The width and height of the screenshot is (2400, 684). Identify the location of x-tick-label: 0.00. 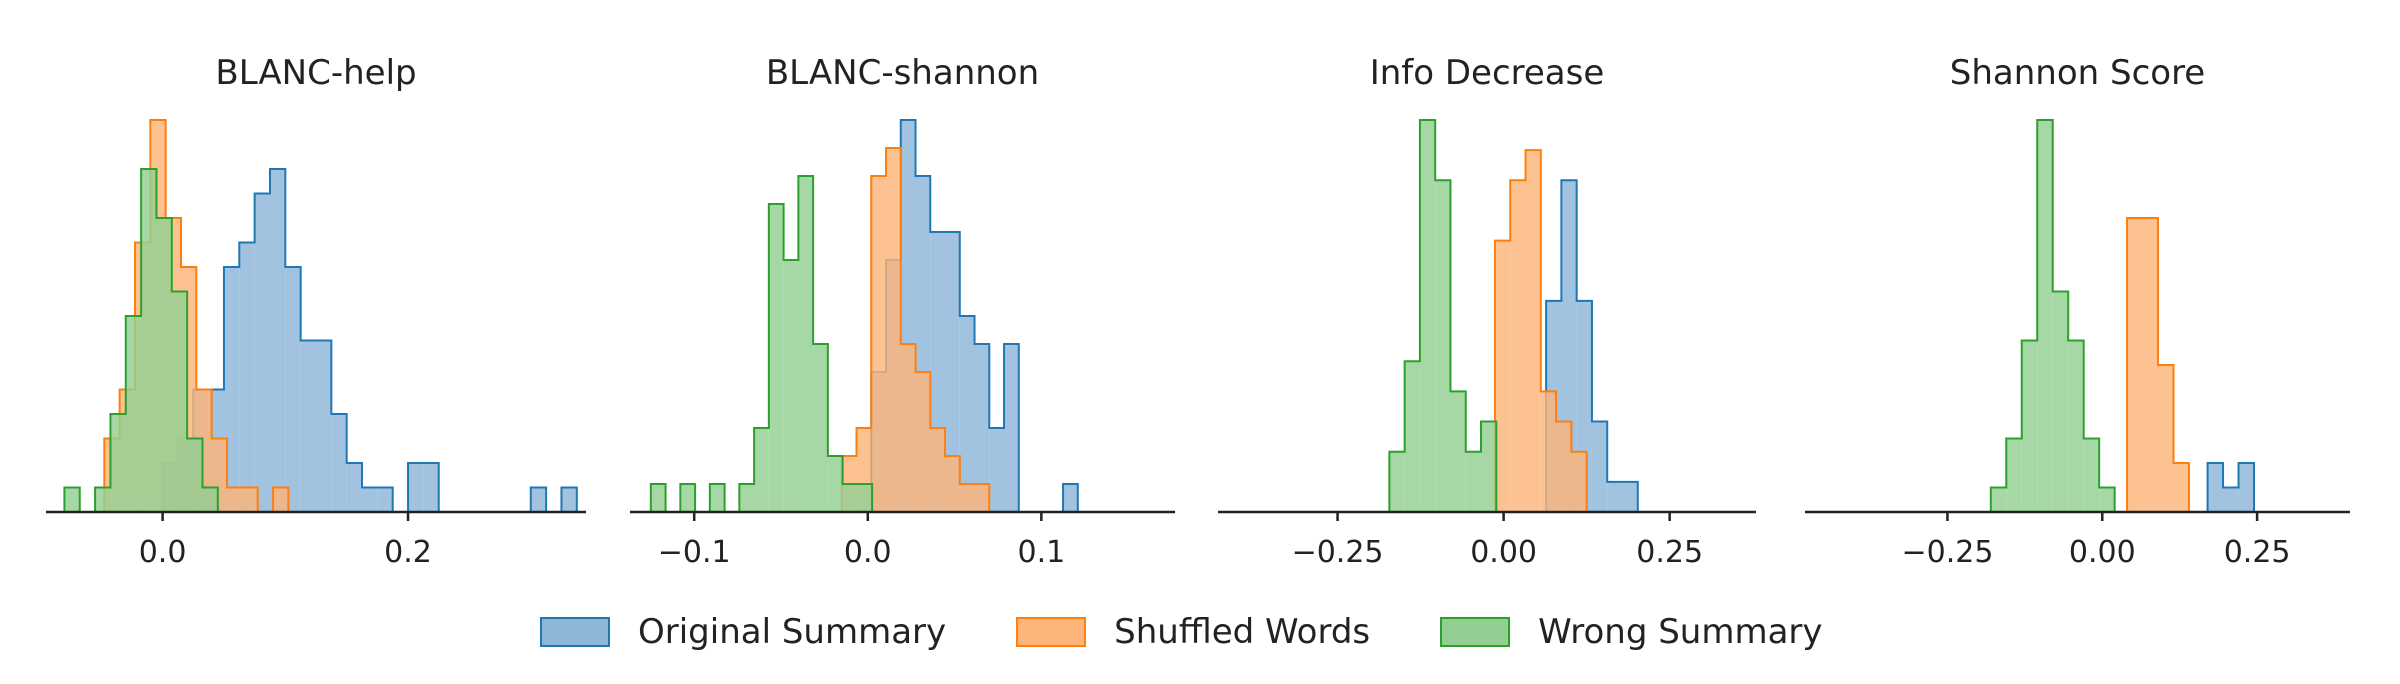
(1503, 552).